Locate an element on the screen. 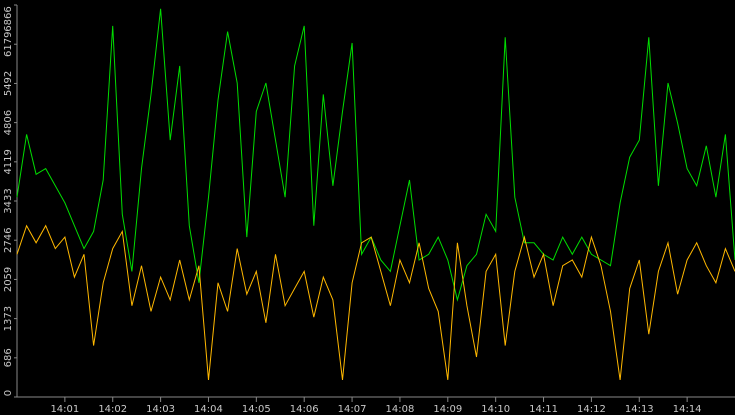 The width and height of the screenshot is (735, 415). y-tick-label: 0 is located at coordinates (8, 393).